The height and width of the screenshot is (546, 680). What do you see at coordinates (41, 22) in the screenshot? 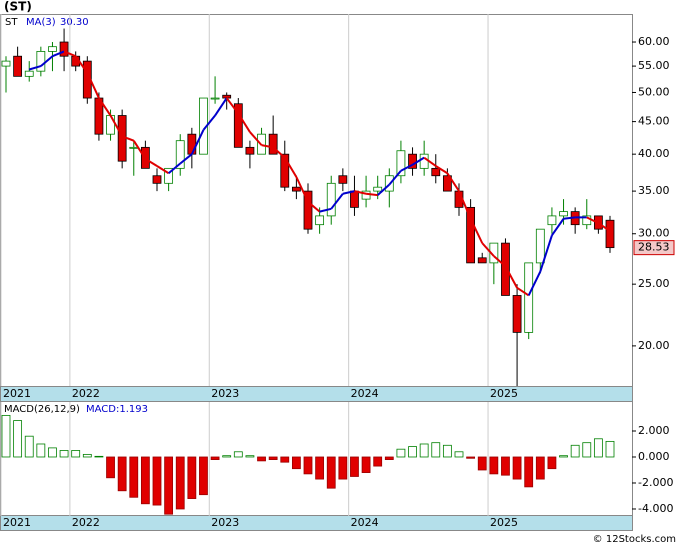
I see `ma-label: MA(3)` at bounding box center [41, 22].